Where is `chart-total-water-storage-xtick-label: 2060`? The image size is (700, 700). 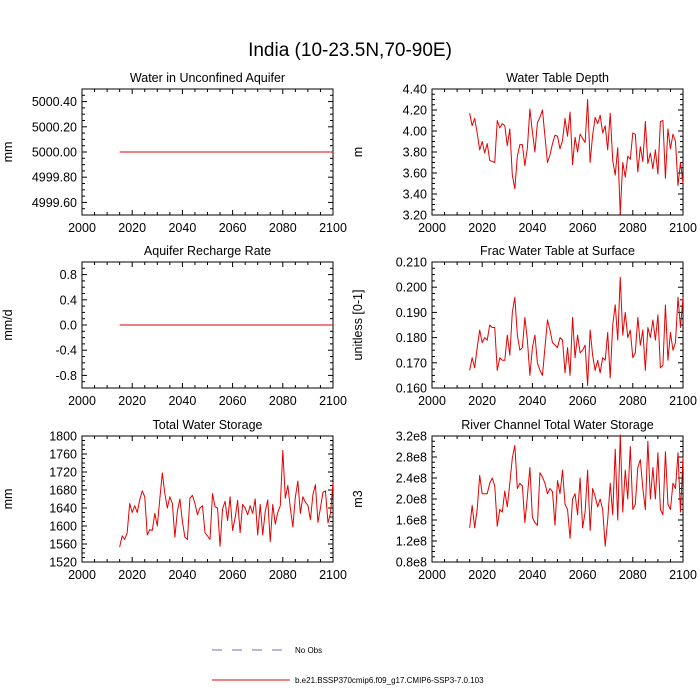
chart-total-water-storage-xtick-label: 2060 is located at coordinates (233, 575).